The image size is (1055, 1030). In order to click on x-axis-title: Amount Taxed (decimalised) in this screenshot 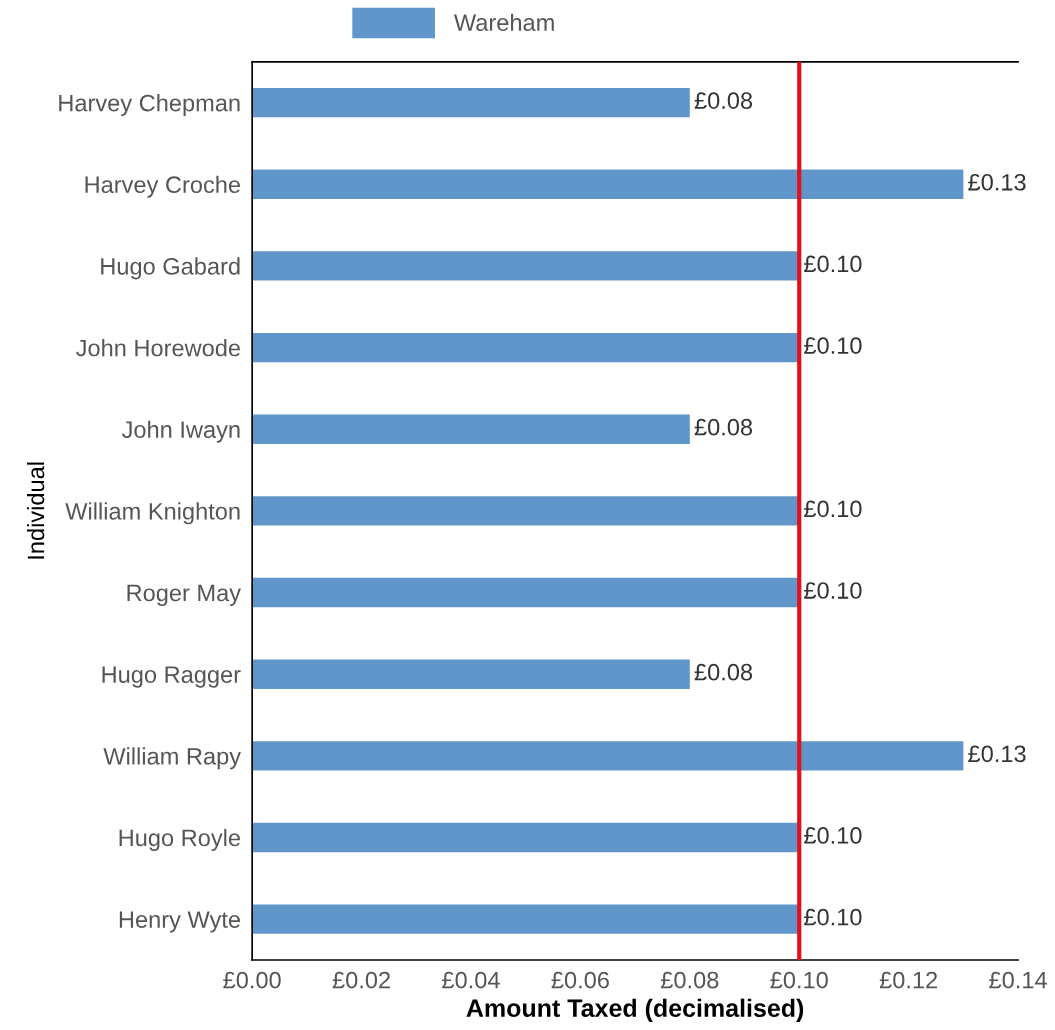, I will do `click(635, 1010)`.